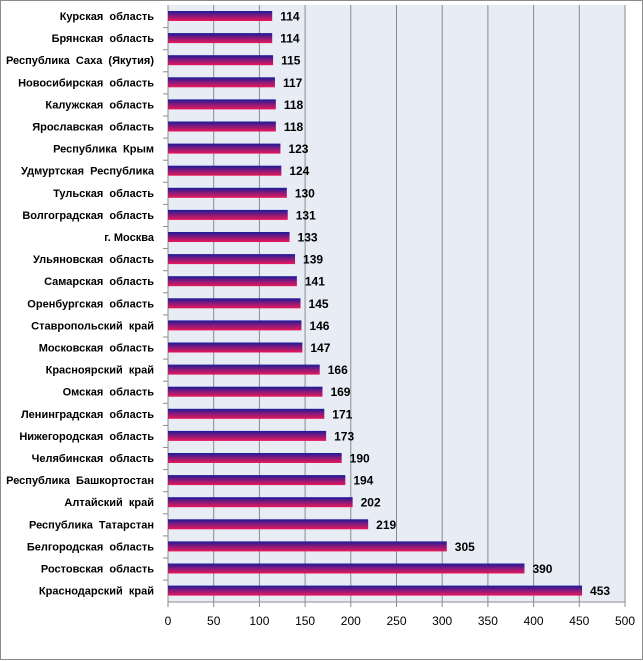 The height and width of the screenshot is (661, 643). I want to click on value-label: 219, so click(386, 525).